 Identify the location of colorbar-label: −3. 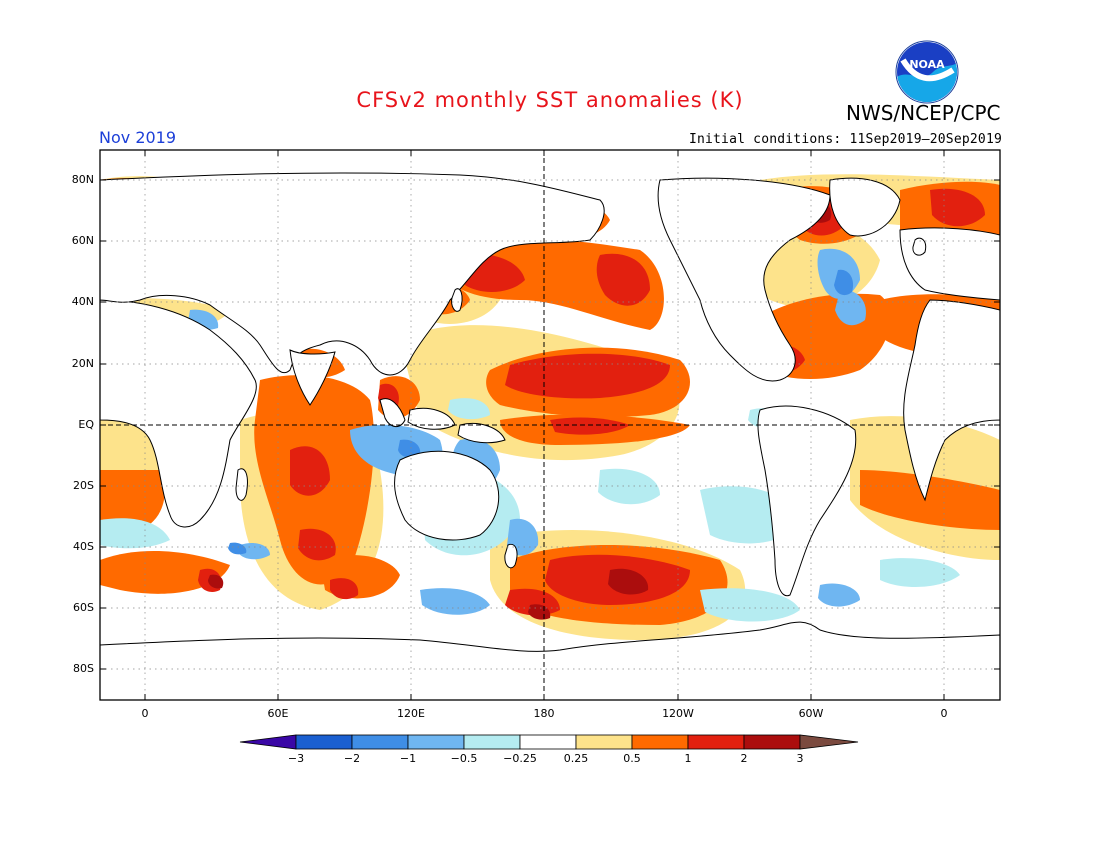
(296, 758).